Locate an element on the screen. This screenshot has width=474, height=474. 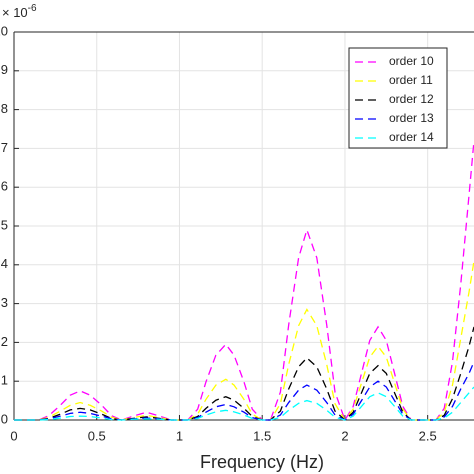
y-tick-label: 5 is located at coordinates (4, 224).